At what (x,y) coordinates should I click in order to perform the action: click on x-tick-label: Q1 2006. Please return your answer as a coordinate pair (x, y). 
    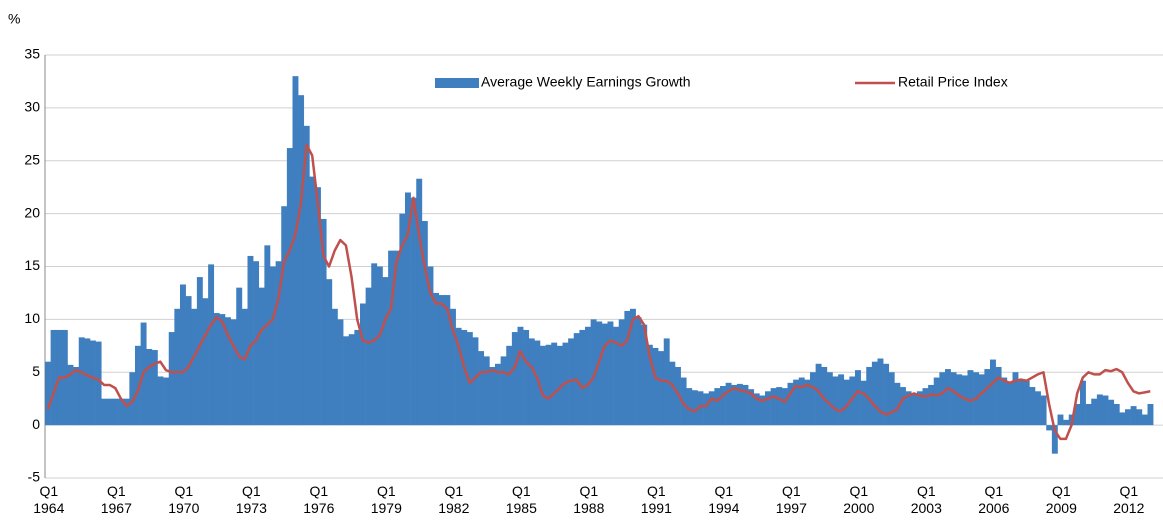
    Looking at the image, I should click on (994, 499).